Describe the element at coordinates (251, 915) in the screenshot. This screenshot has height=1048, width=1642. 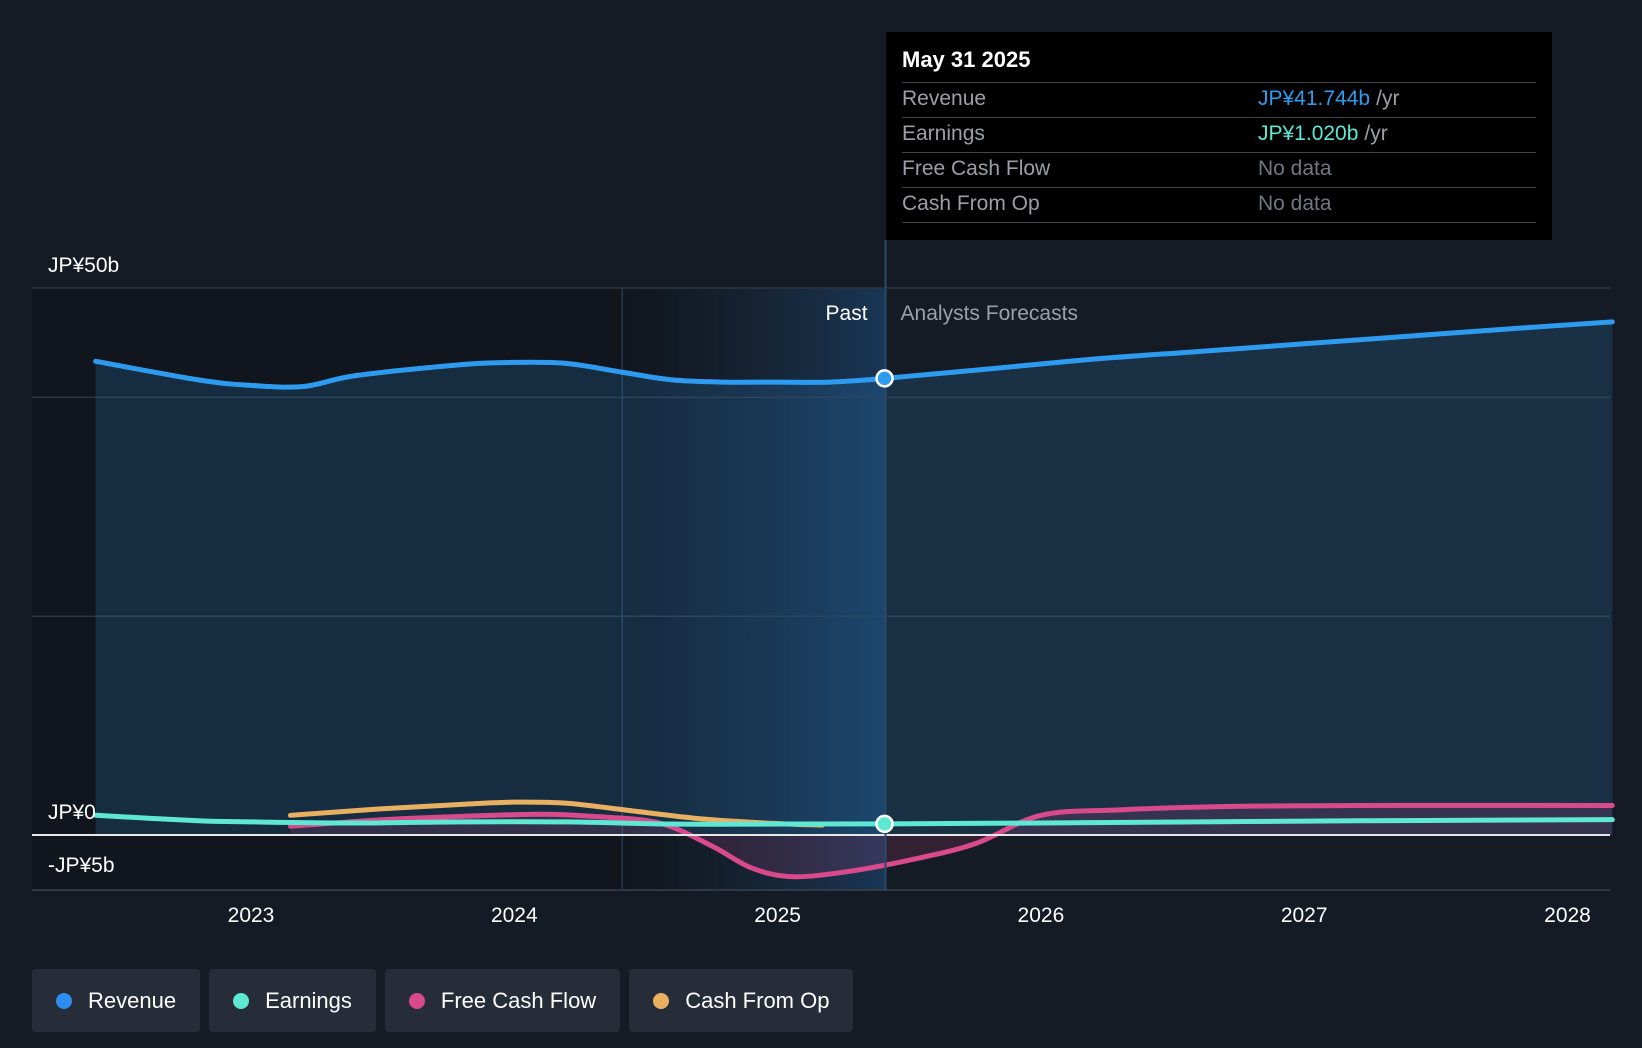
I see `x-tick-label: 2023` at that location.